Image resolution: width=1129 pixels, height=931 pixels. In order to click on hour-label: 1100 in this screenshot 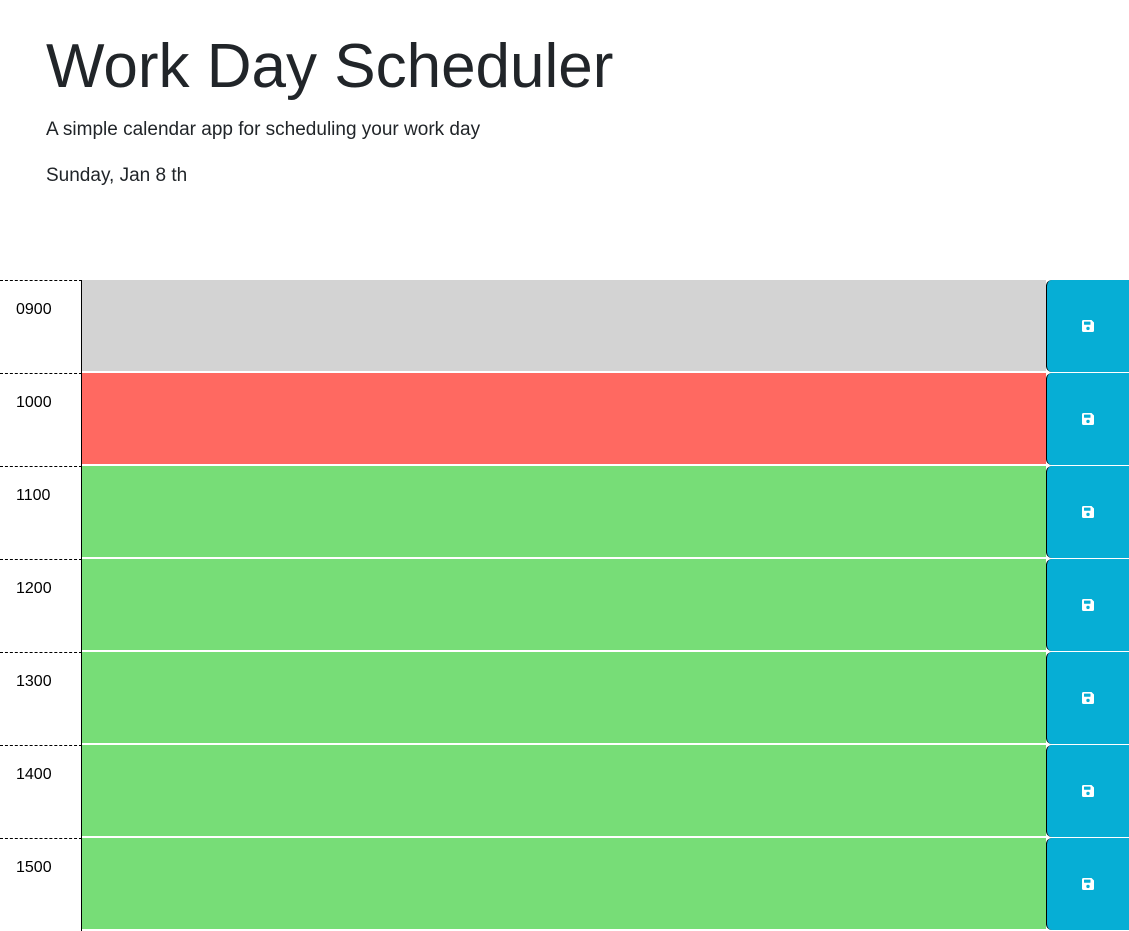, I will do `click(33, 495)`.